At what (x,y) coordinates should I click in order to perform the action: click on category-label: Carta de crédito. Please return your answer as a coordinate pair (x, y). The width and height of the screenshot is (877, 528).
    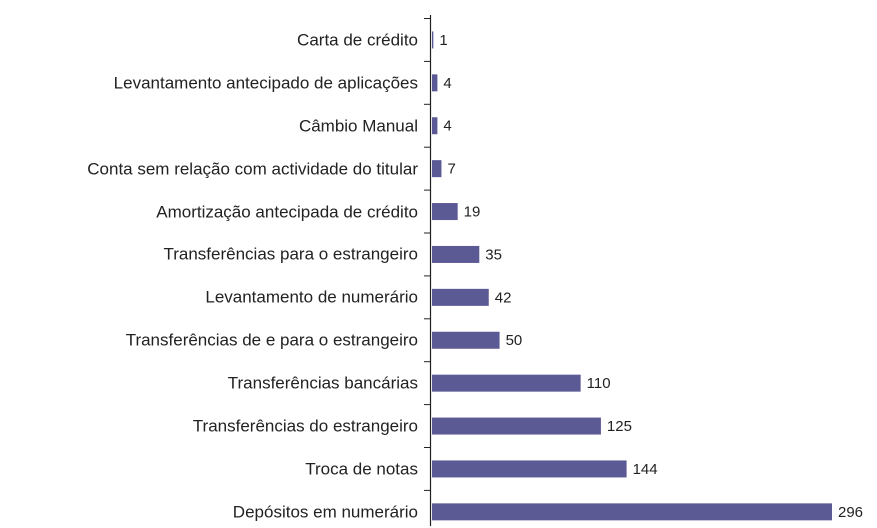
    Looking at the image, I should click on (357, 40).